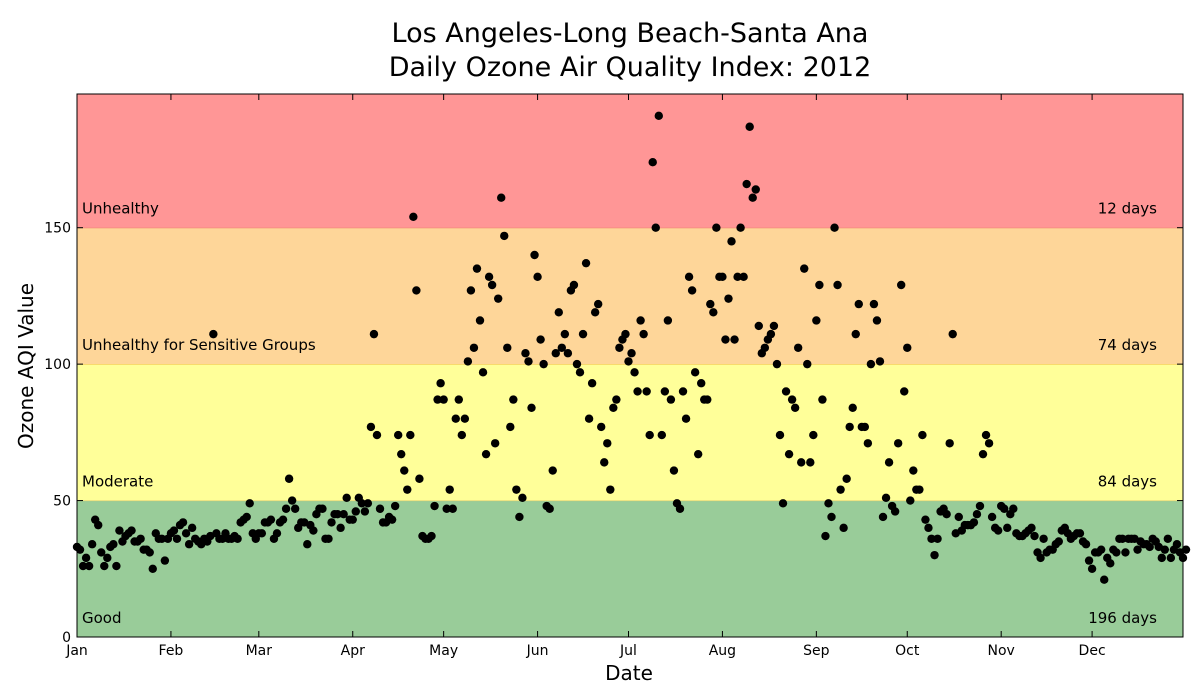  I want to click on y-tick-label: 150, so click(57, 229).